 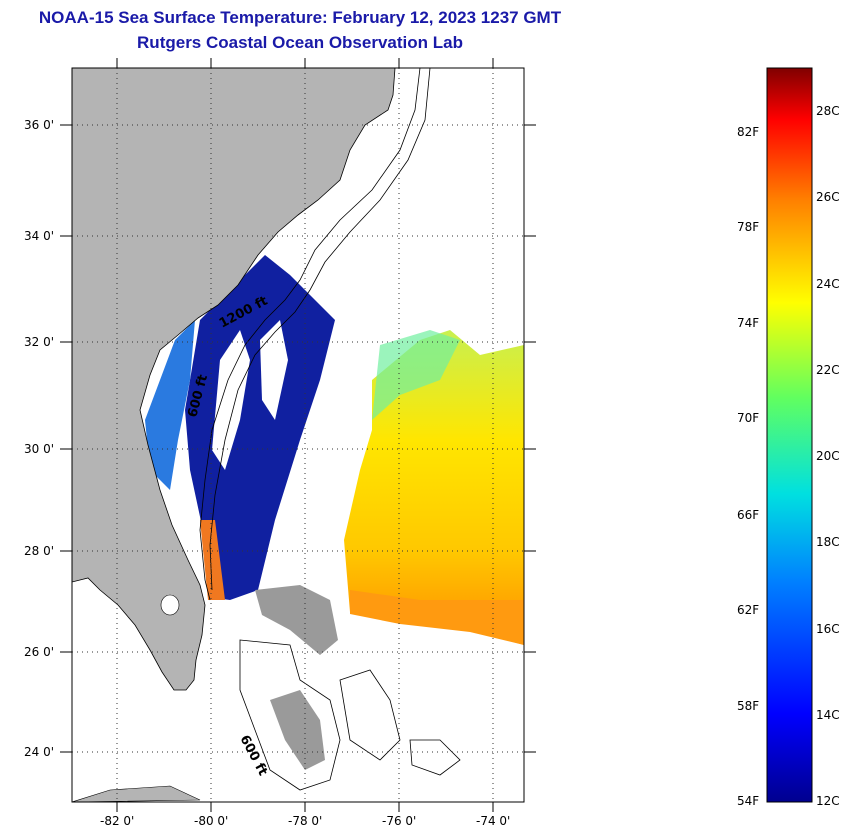 I want to click on lon-label-78: -78 0', so click(x=305, y=821).